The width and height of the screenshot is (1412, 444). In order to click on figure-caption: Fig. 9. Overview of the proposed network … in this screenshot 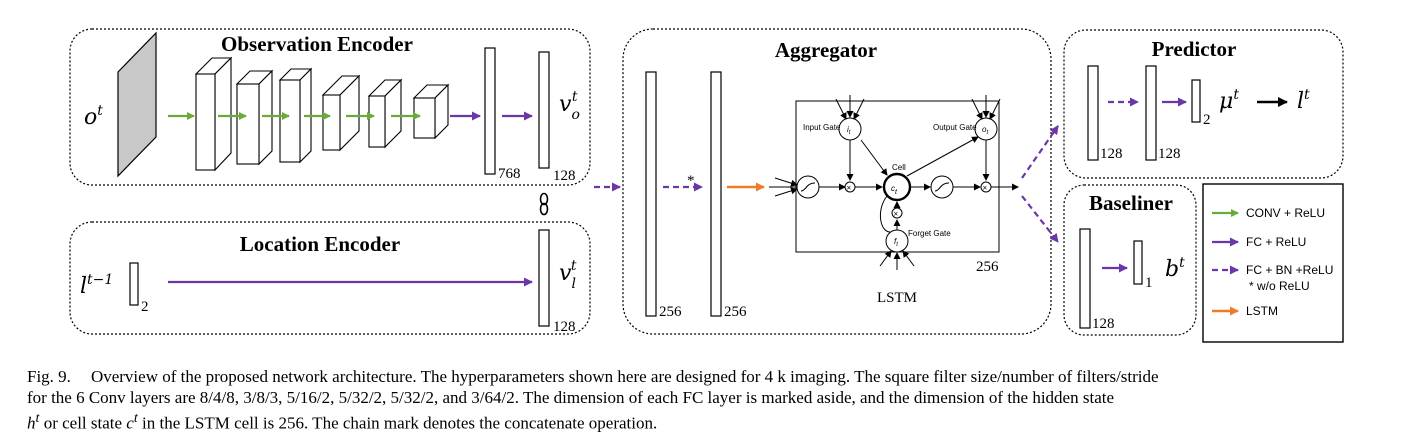, I will do `click(708, 400)`.